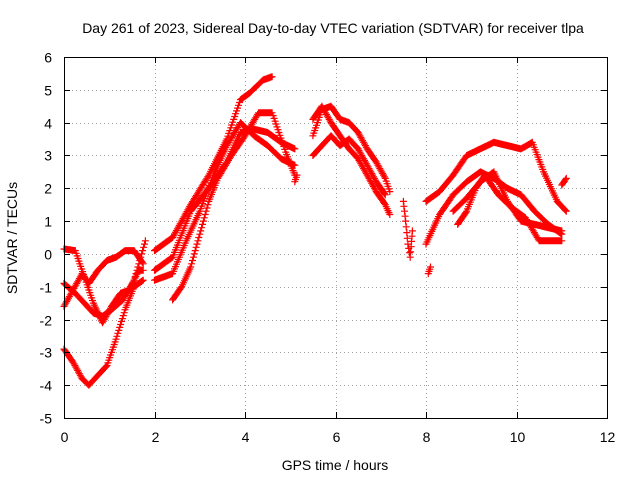 This screenshot has width=640, height=480. Describe the element at coordinates (48, 156) in the screenshot. I see `y-tick-label: 3` at that location.